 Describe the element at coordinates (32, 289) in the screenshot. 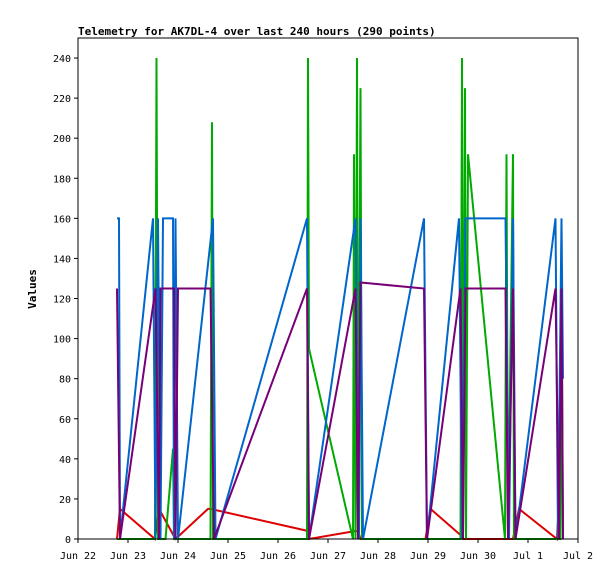

I see `y-axis-label: Values` at that location.